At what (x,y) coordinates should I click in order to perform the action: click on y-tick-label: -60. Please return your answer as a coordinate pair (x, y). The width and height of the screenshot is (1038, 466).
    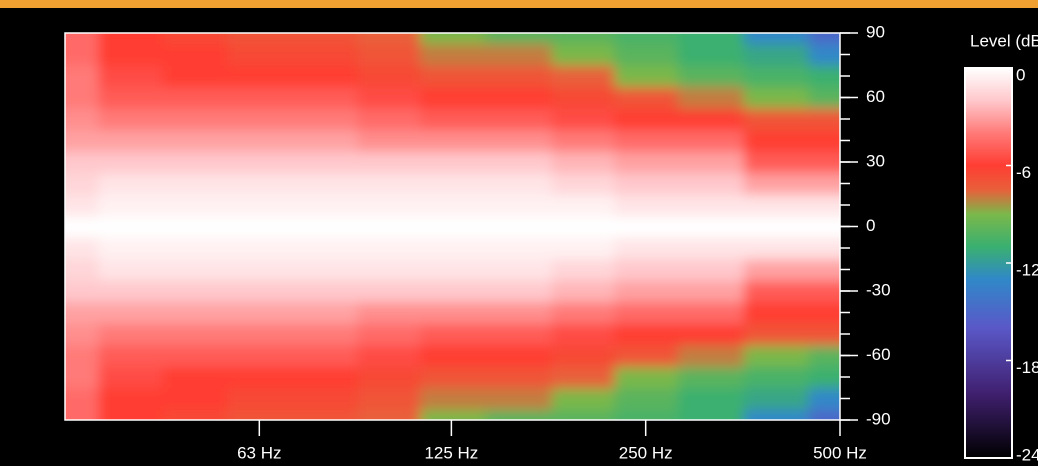
    Looking at the image, I should click on (878, 354).